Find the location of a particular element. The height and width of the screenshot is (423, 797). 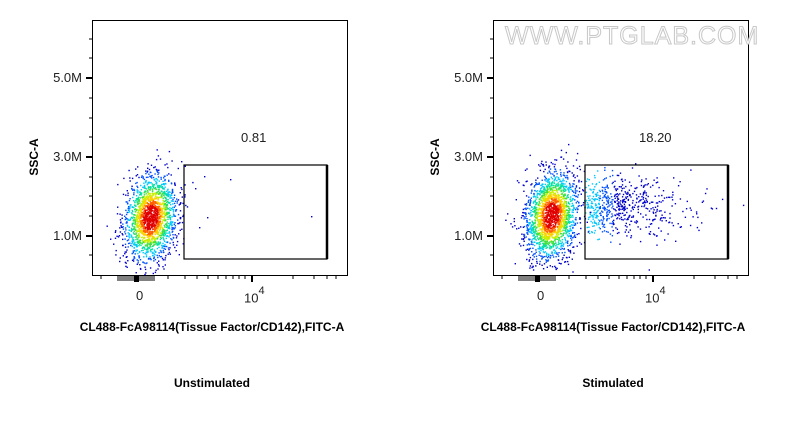

watermark: WWW.PTGLAB.COM is located at coordinates (632, 36).